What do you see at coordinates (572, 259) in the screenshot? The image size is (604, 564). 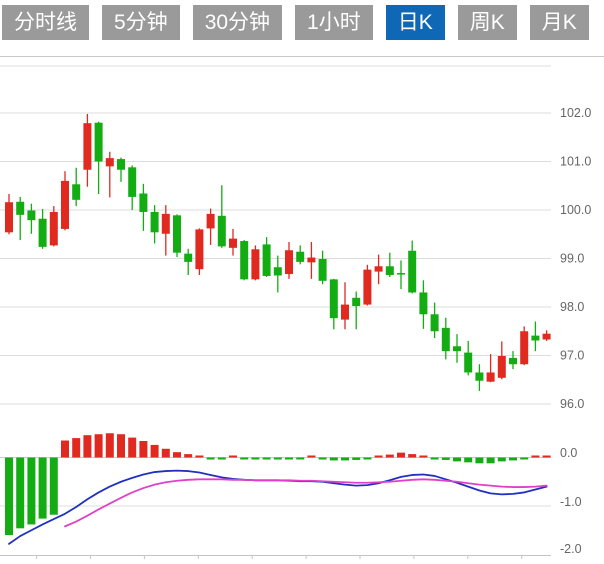 I see `price-axis-label: 99.0` at bounding box center [572, 259].